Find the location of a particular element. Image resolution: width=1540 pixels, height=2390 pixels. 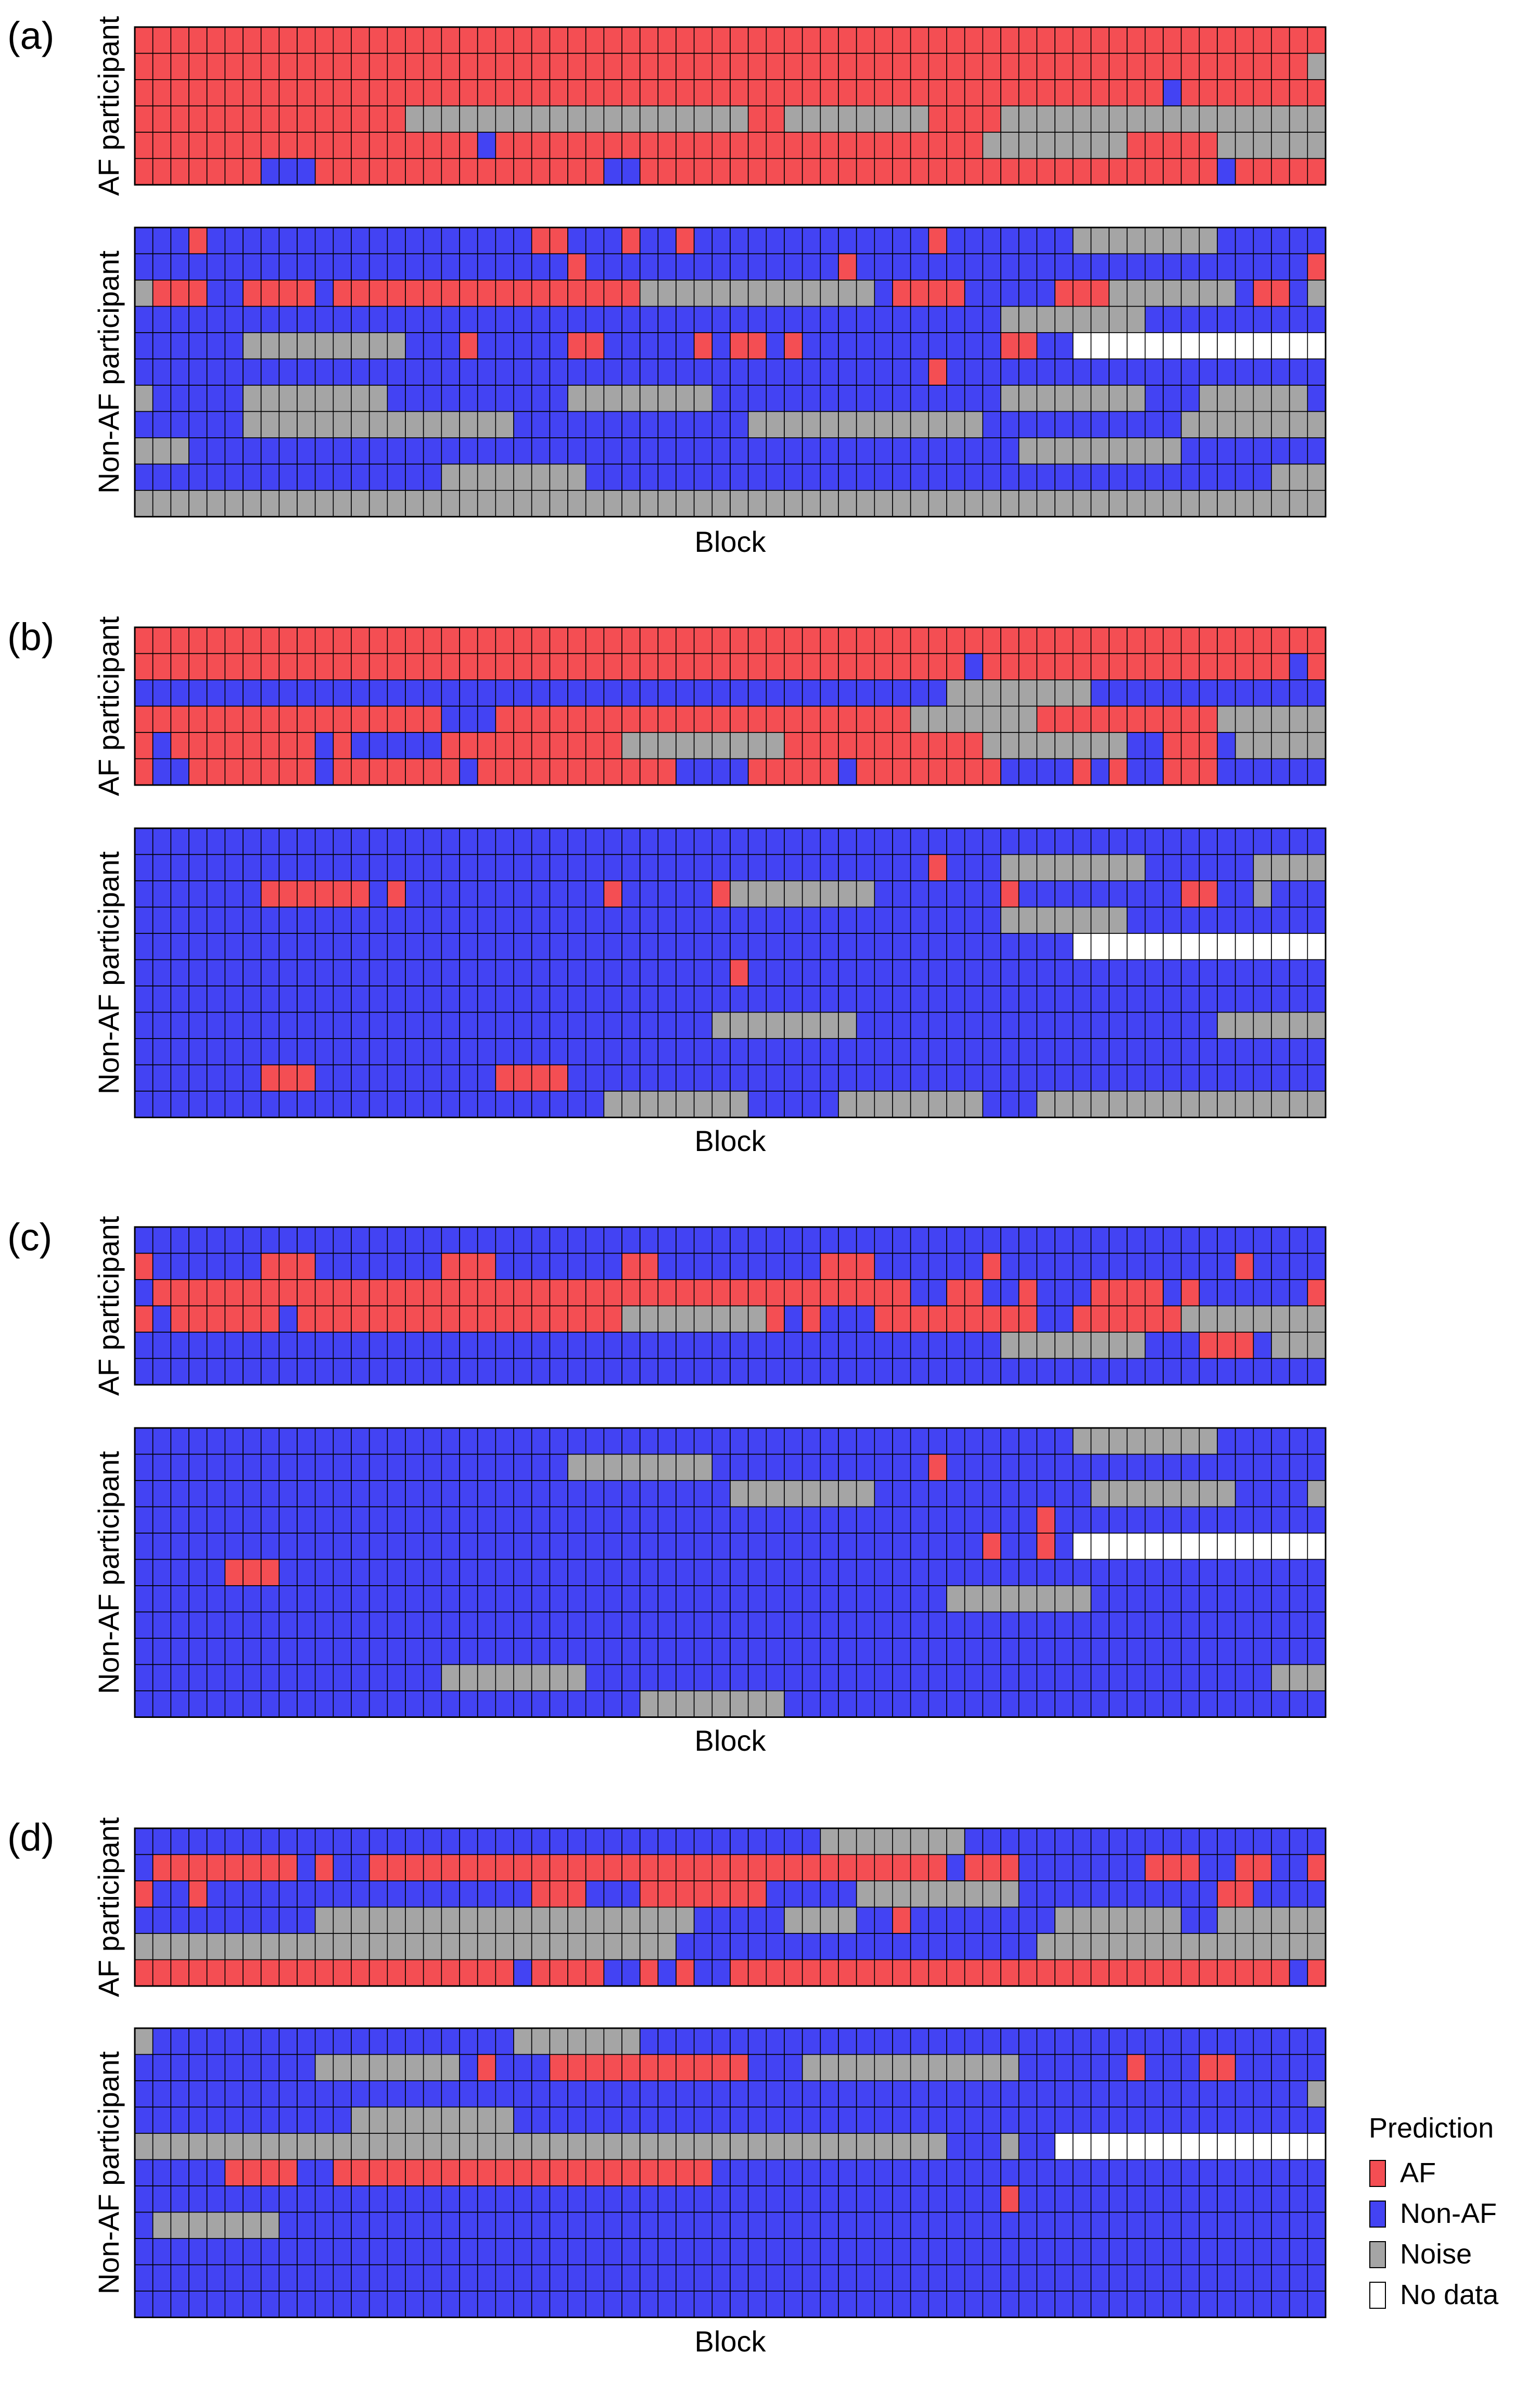

grid-frame is located at coordinates (731, 706).